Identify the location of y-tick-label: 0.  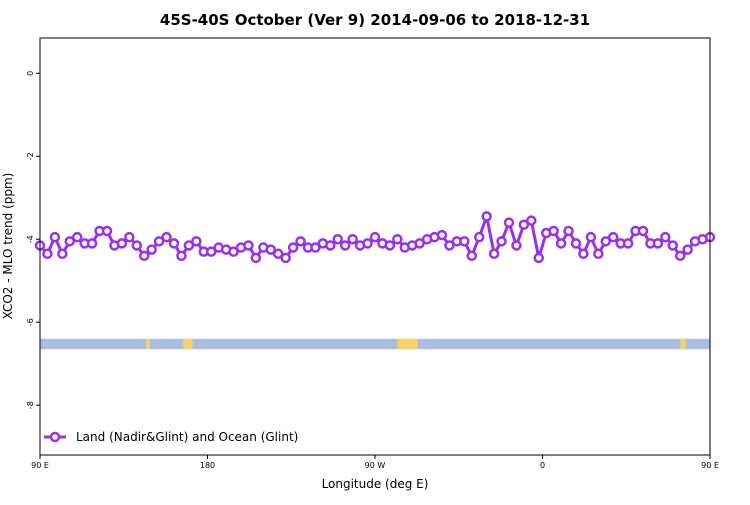
(30, 73).